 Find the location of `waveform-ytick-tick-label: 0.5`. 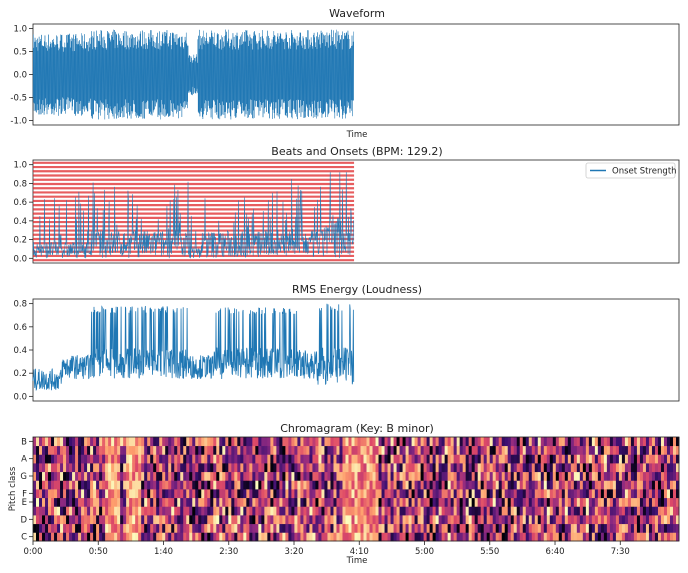

waveform-ytick-tick-label: 0.5 is located at coordinates (20, 53).